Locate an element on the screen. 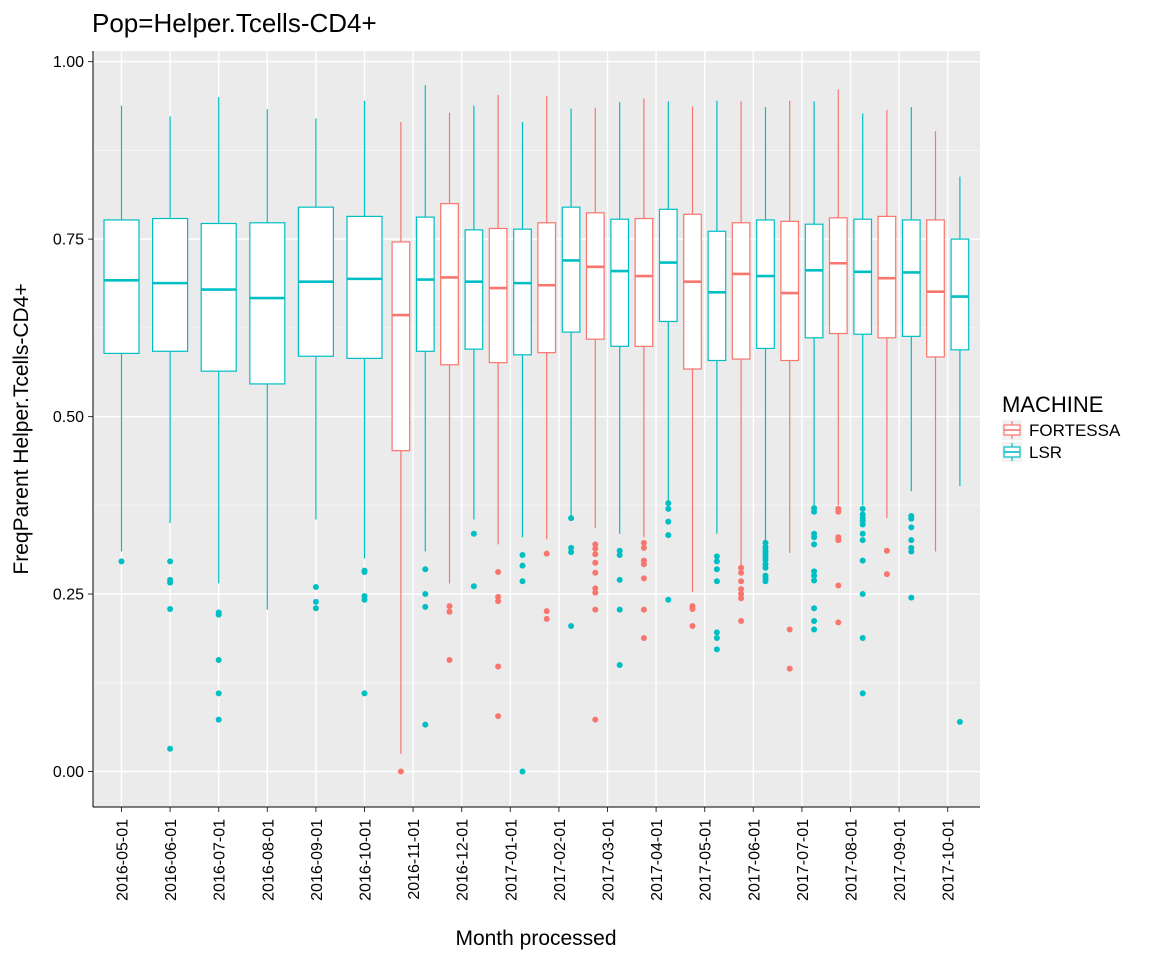  x-tick-label: 2017-04-01 is located at coordinates (657, 860).